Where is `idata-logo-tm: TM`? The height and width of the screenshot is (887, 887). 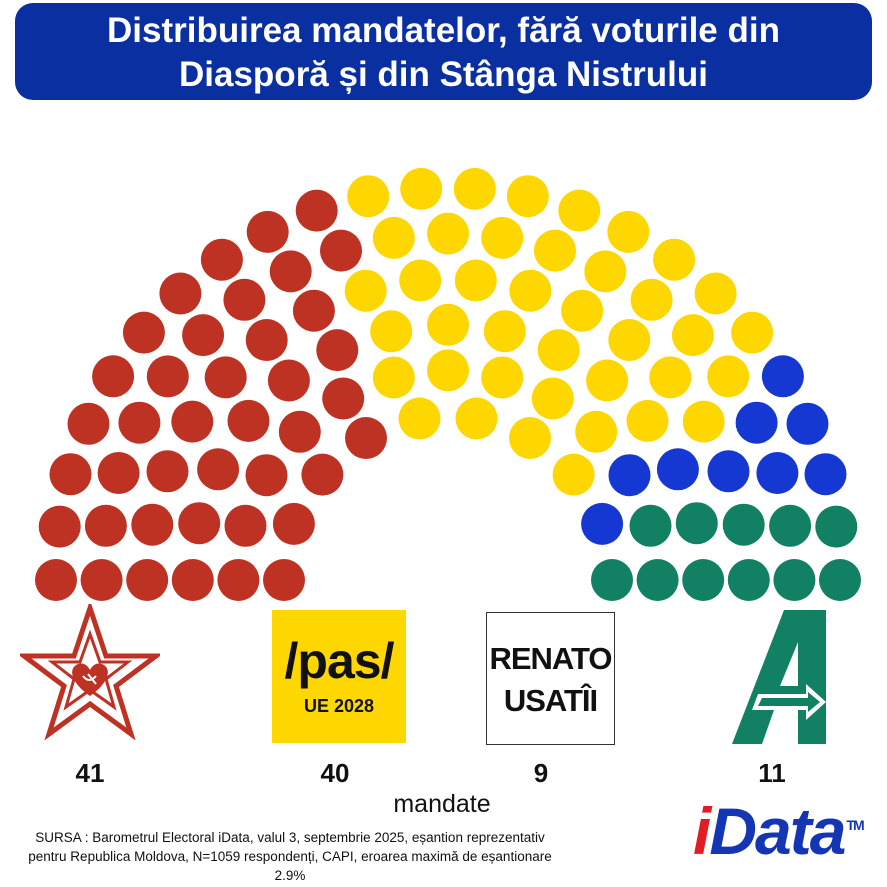 idata-logo-tm: TM is located at coordinates (855, 825).